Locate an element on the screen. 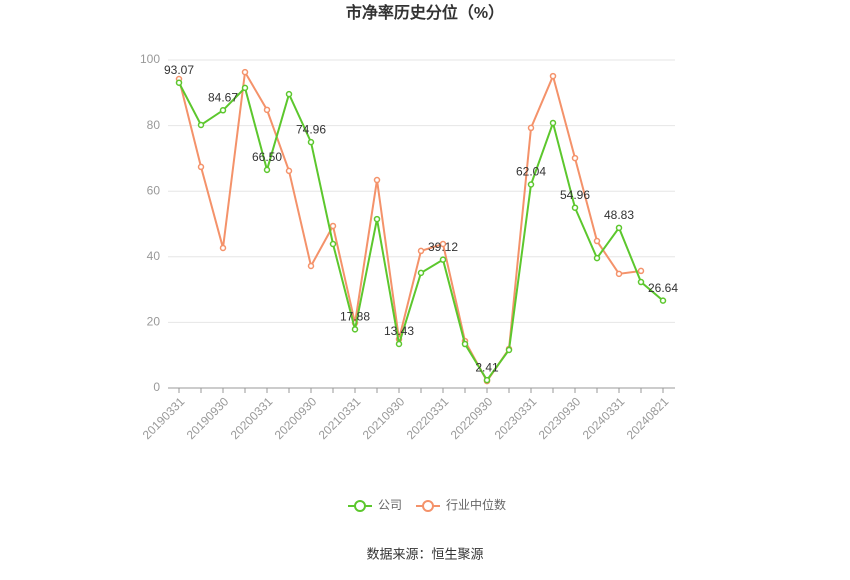  x-tick-label: 20220930 is located at coordinates (472, 418).